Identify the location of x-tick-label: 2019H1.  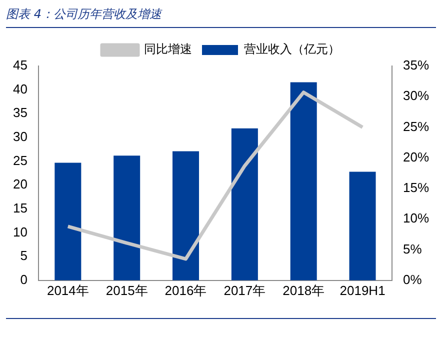
(363, 290).